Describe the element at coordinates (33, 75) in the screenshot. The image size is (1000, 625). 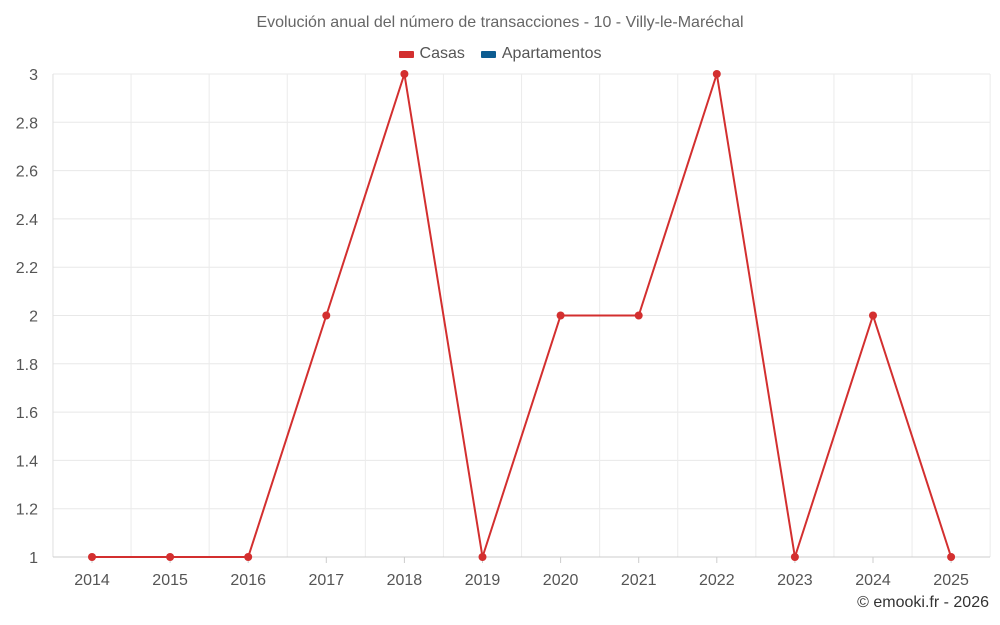
I see `y-tick-label: 3` at that location.